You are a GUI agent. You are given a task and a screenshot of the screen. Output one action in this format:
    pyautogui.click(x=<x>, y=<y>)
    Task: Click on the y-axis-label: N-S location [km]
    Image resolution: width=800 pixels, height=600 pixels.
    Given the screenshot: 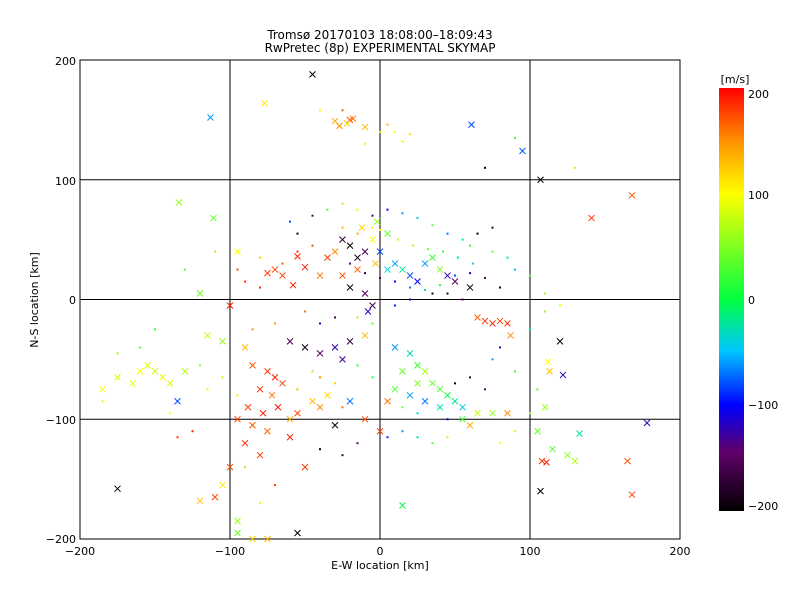 What is the action you would take?
    pyautogui.click(x=34, y=300)
    